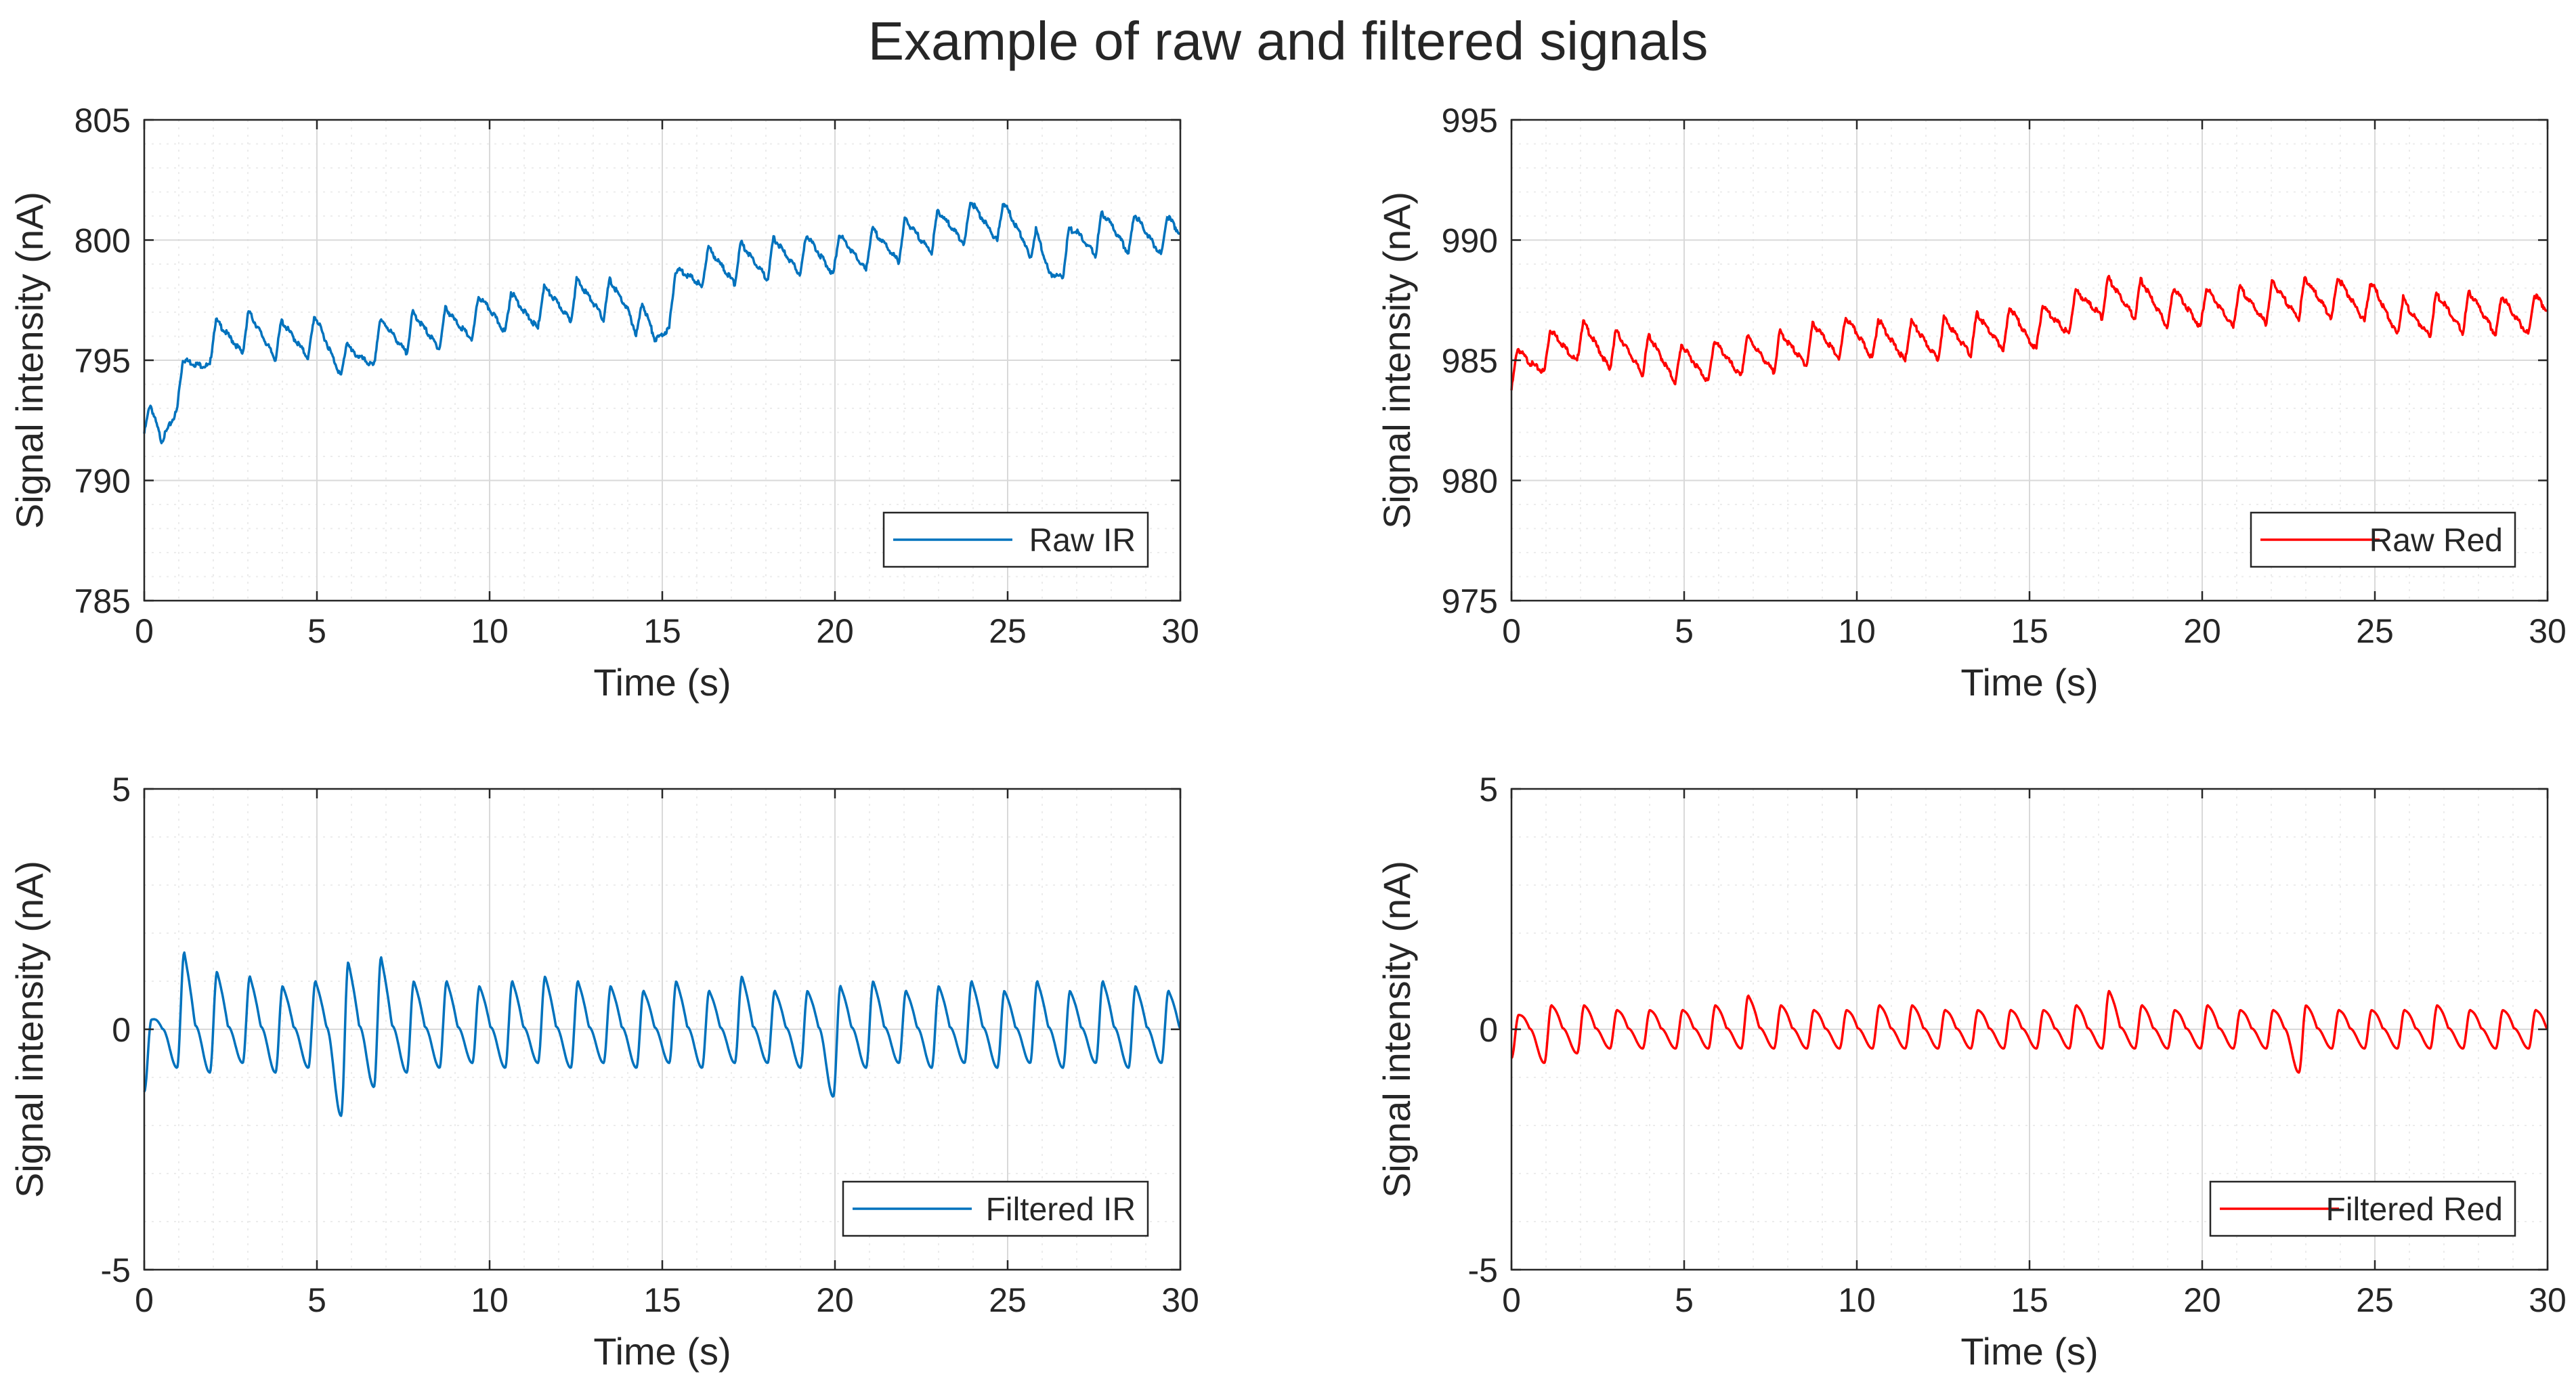 The height and width of the screenshot is (1397, 2576). What do you see at coordinates (1470, 601) in the screenshot?
I see `y-tick-label: 975` at bounding box center [1470, 601].